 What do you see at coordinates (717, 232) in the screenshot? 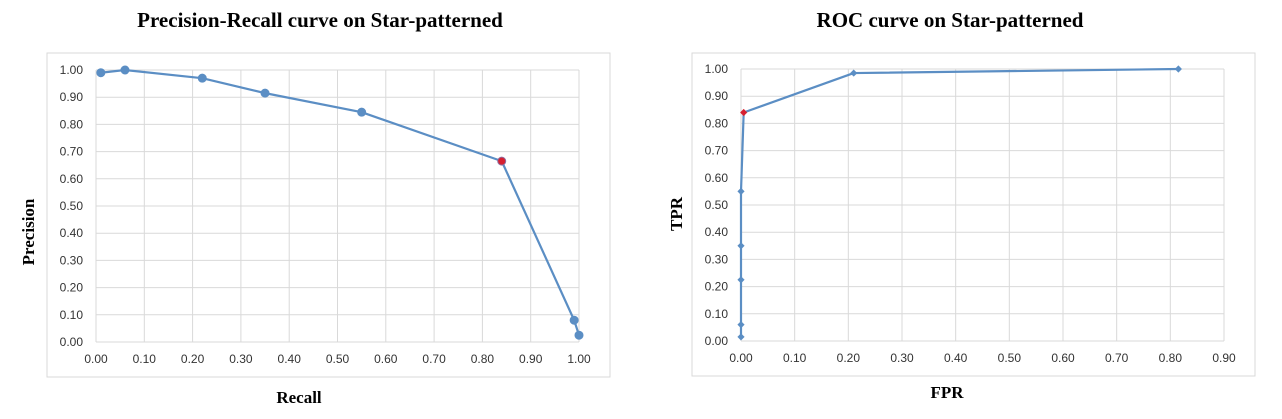
I see `roc-y-tick-label: 0.40` at bounding box center [717, 232].